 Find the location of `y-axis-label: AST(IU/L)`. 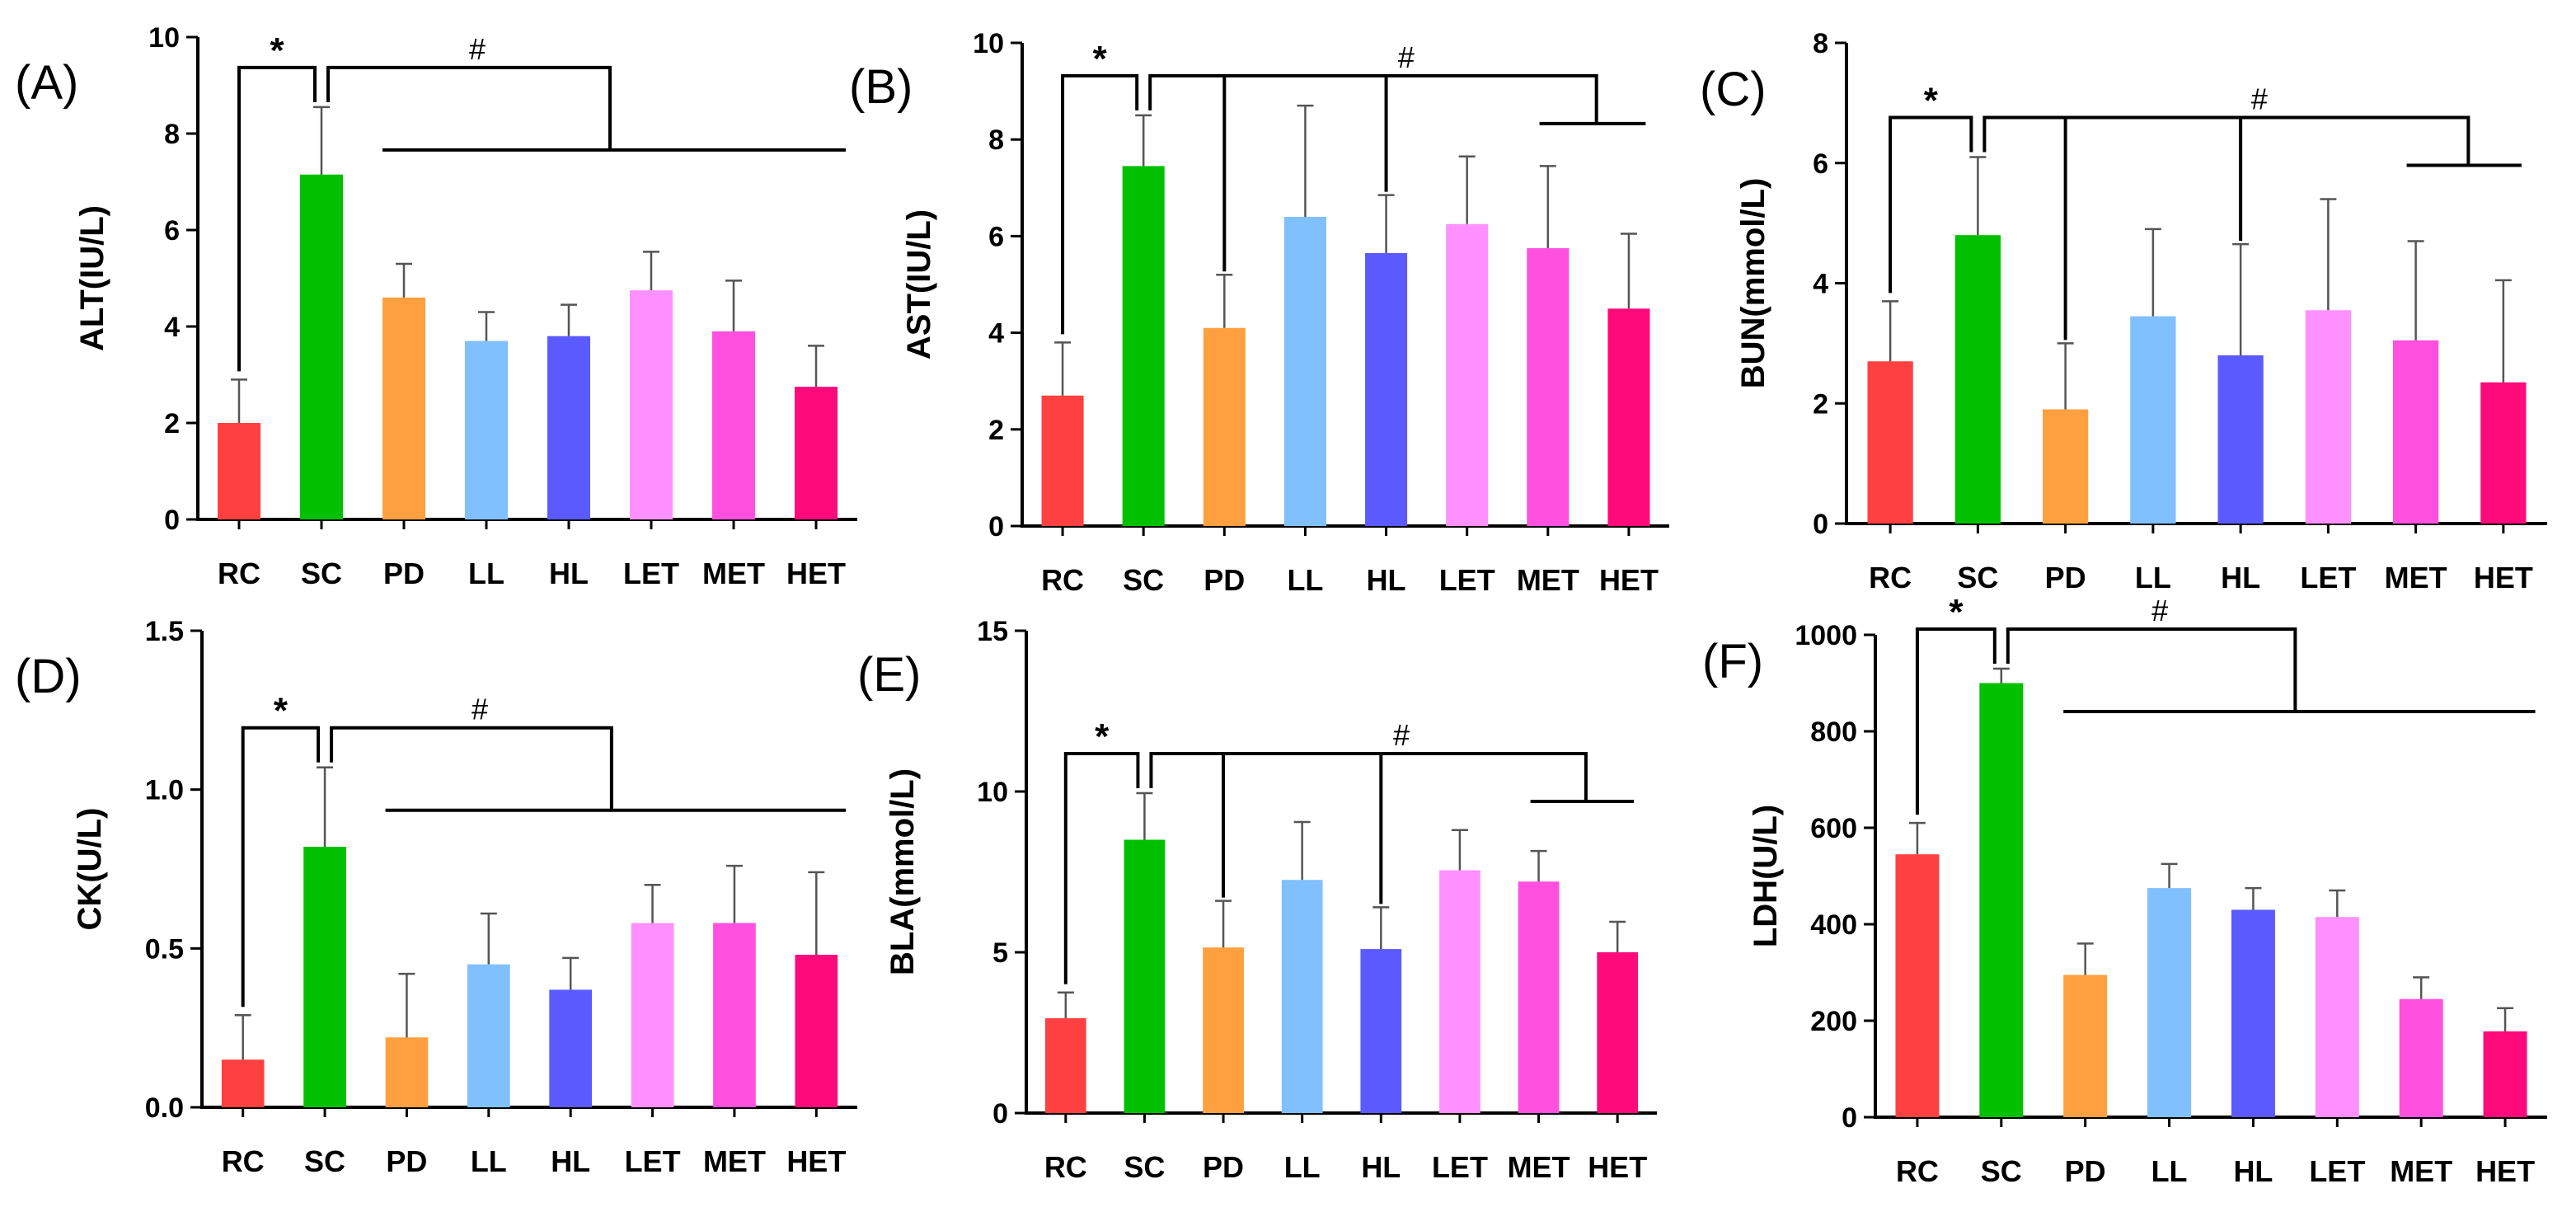

y-axis-label: AST(IU/L) is located at coordinates (919, 284).